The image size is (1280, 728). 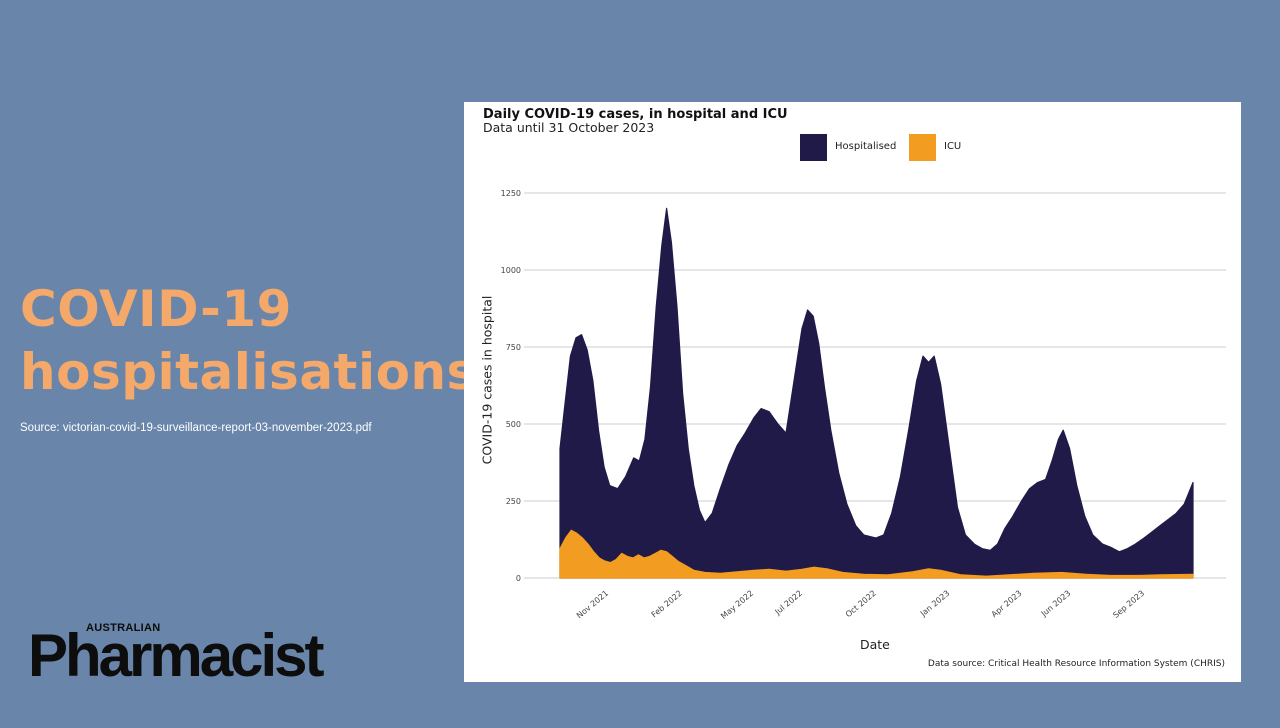 What do you see at coordinates (953, 146) in the screenshot?
I see `legend-label-icu: ICU` at bounding box center [953, 146].